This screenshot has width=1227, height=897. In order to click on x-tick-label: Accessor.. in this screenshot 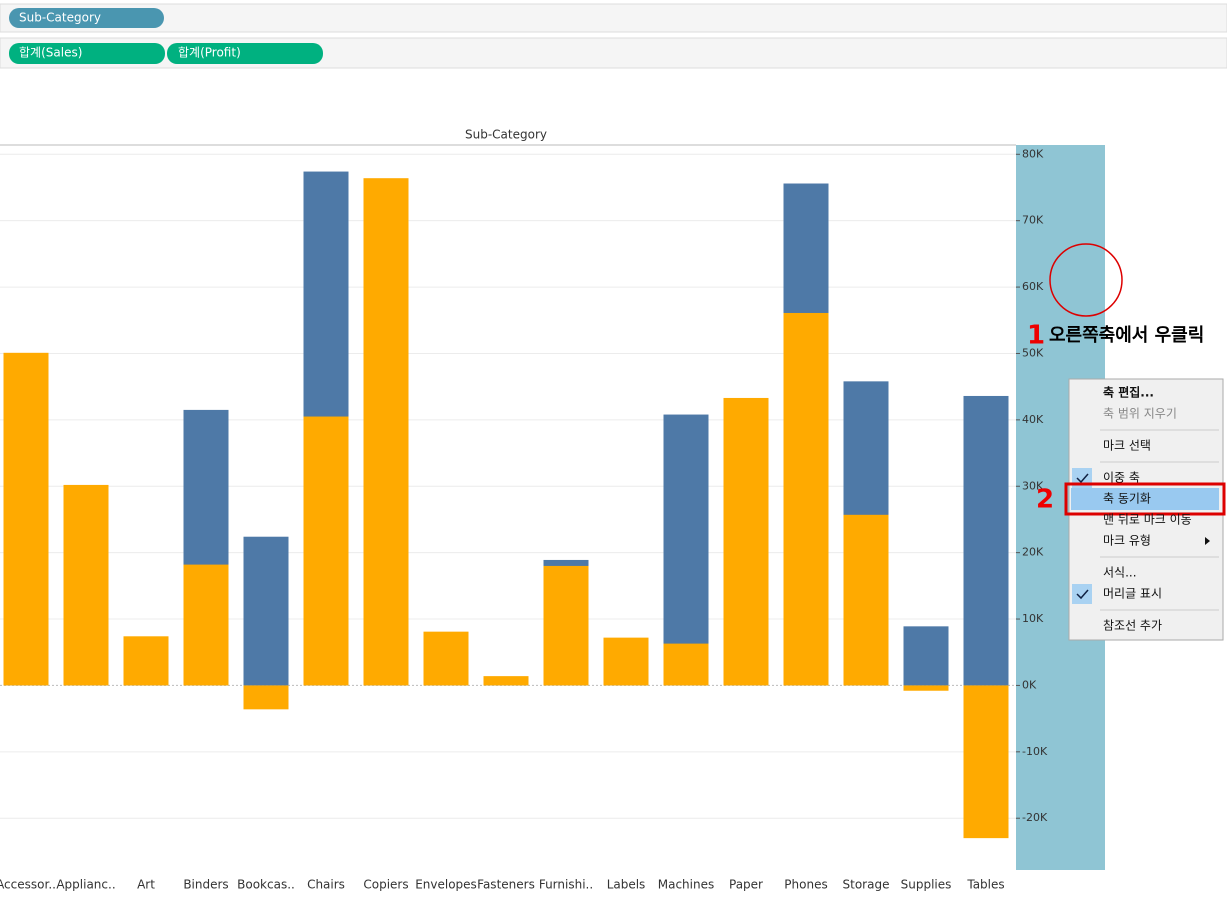, I will do `click(28, 885)`.